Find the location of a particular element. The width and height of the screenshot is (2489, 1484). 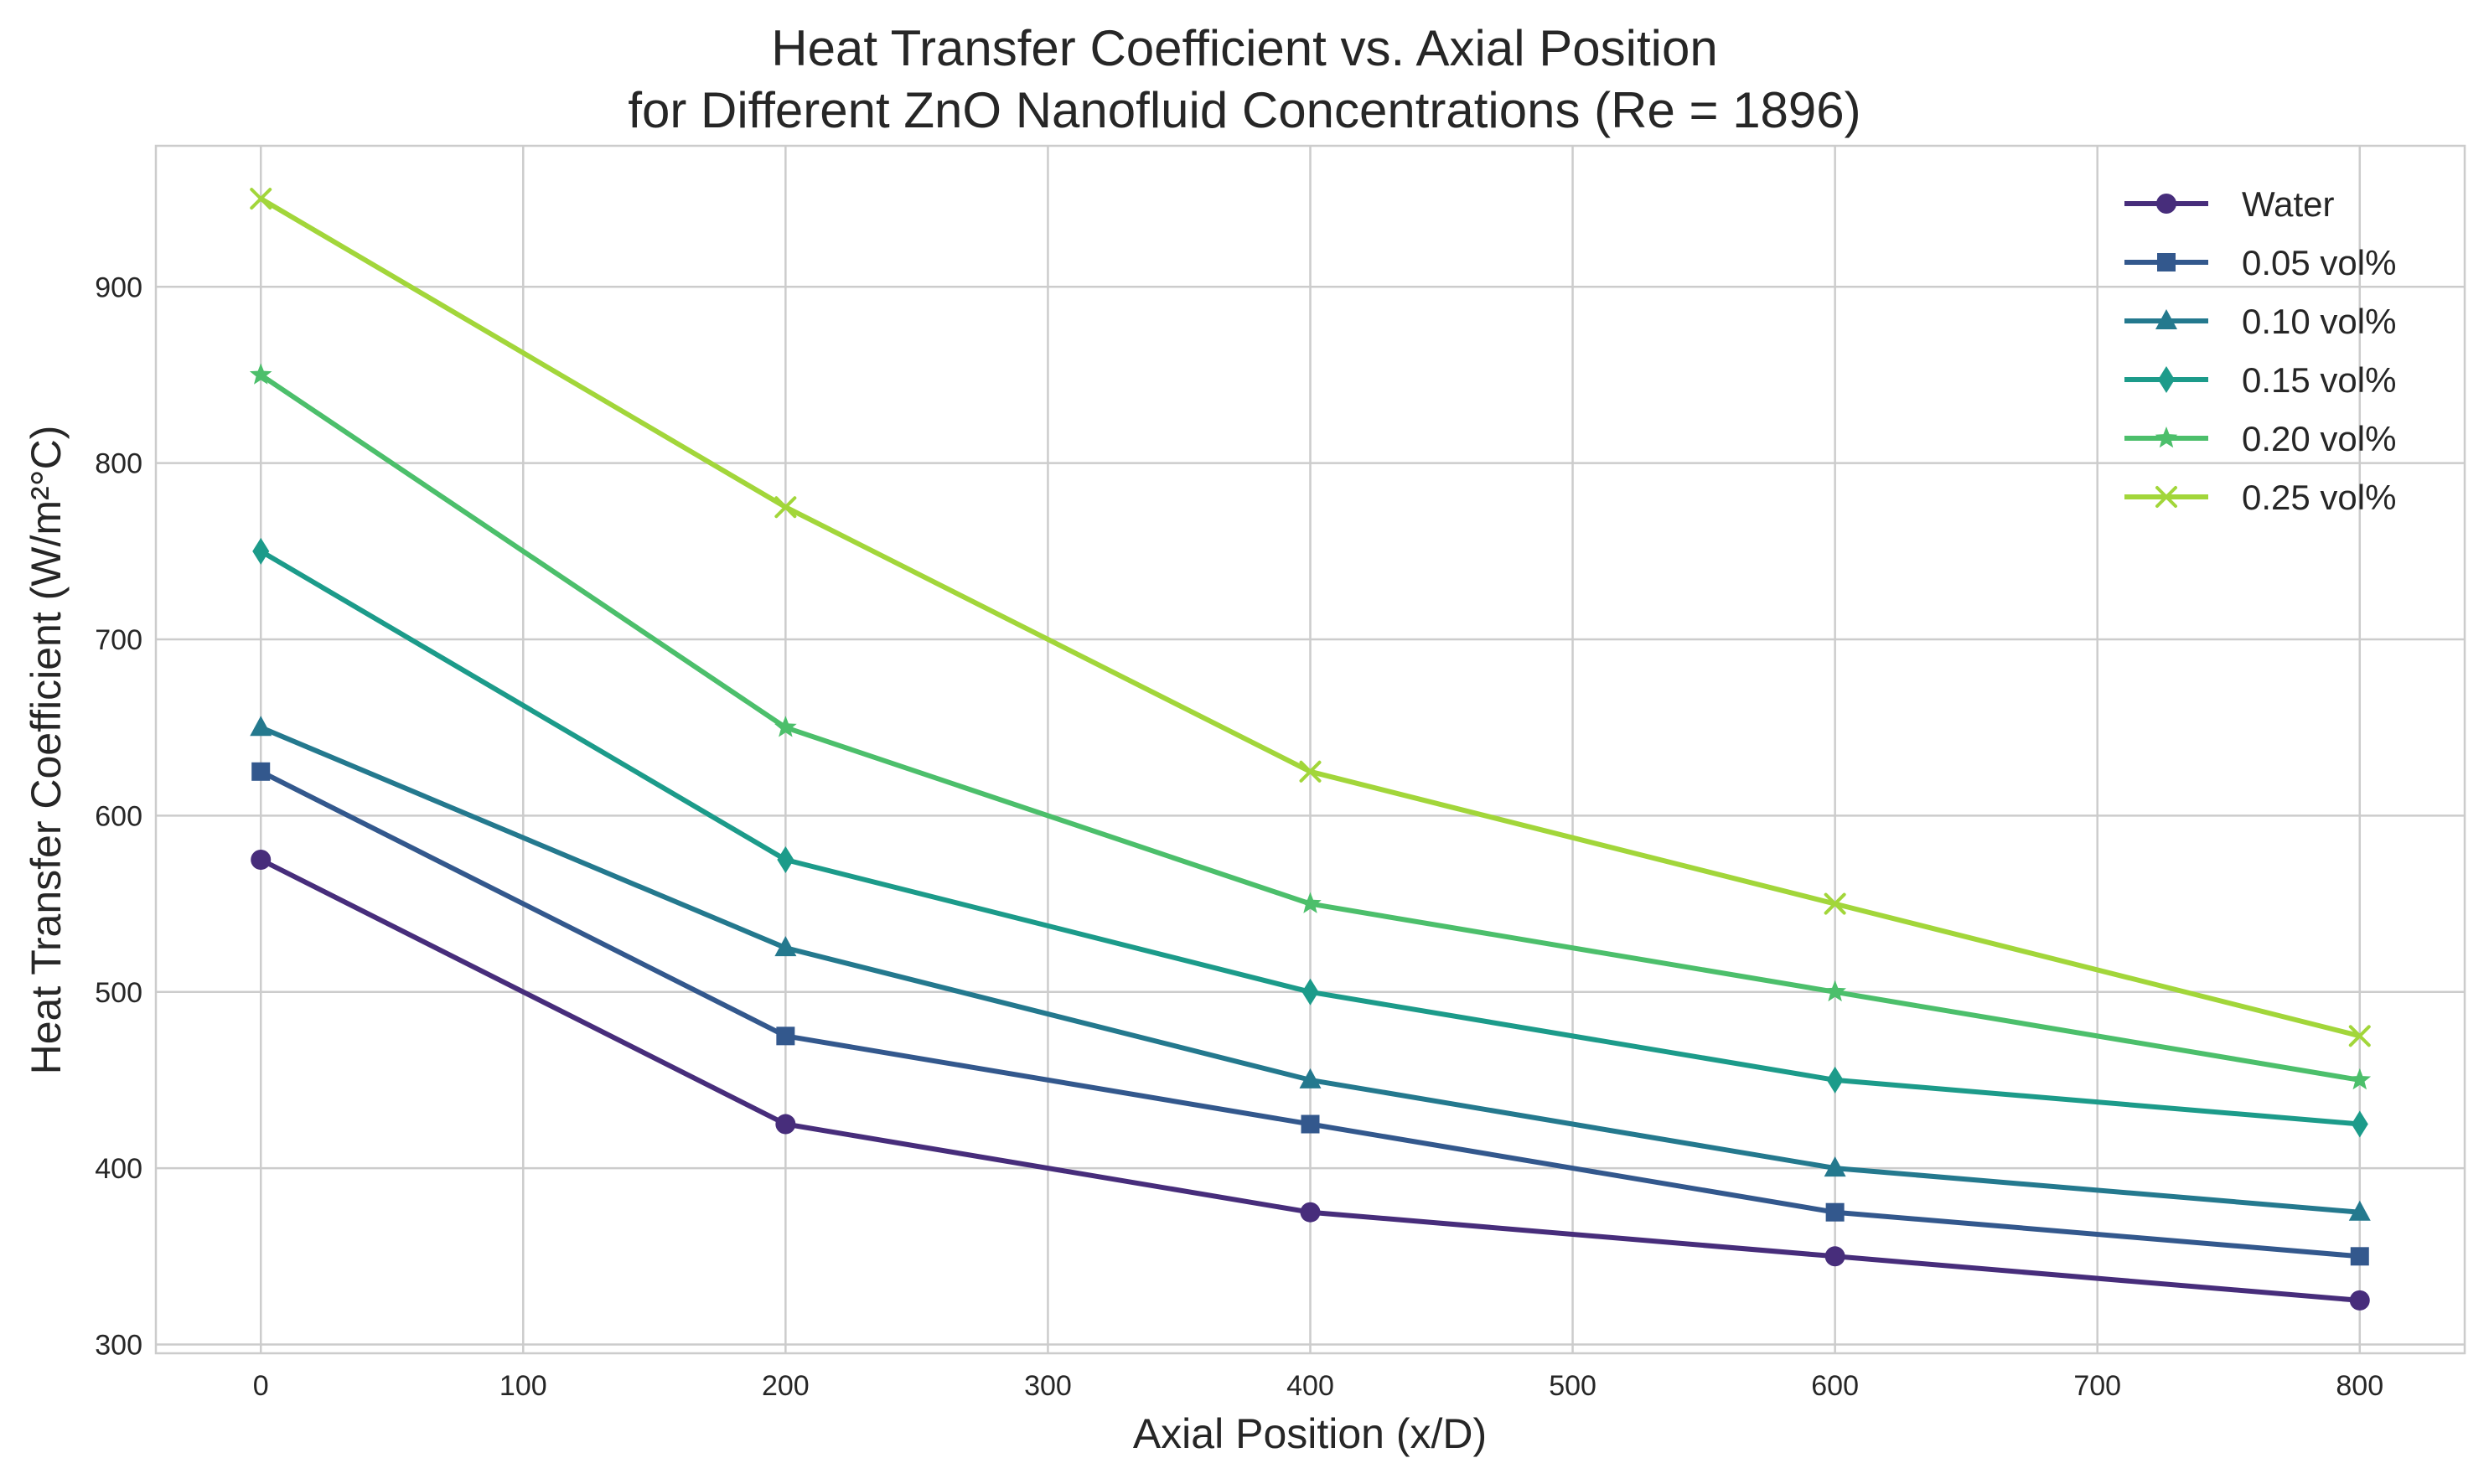

y-tick-label: 700 is located at coordinates (118, 640).